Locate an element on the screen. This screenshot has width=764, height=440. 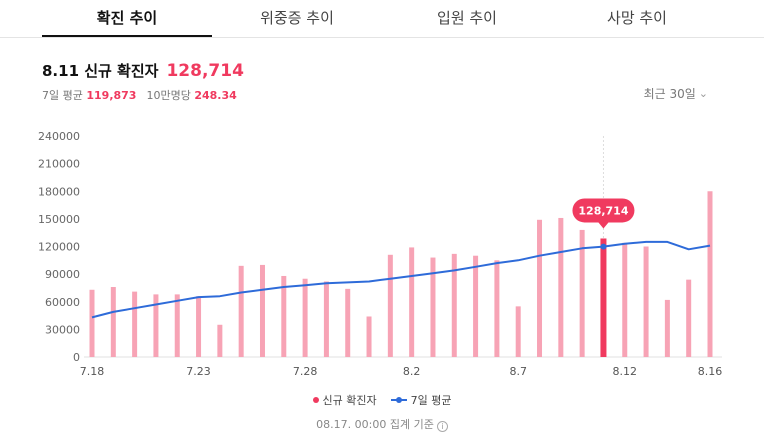
period-label: 최근 30일 is located at coordinates (669, 94).